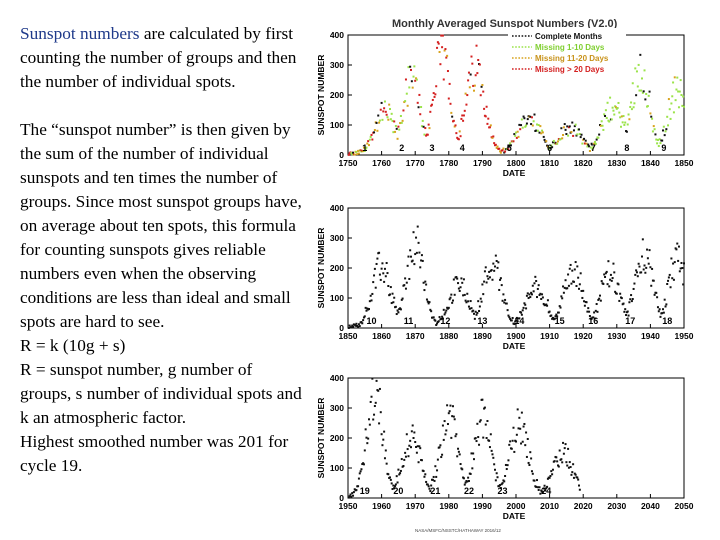 Image resolution: width=720 pixels, height=540 pixels. I want to click on x-tick-label: 1980, so click(448, 506).